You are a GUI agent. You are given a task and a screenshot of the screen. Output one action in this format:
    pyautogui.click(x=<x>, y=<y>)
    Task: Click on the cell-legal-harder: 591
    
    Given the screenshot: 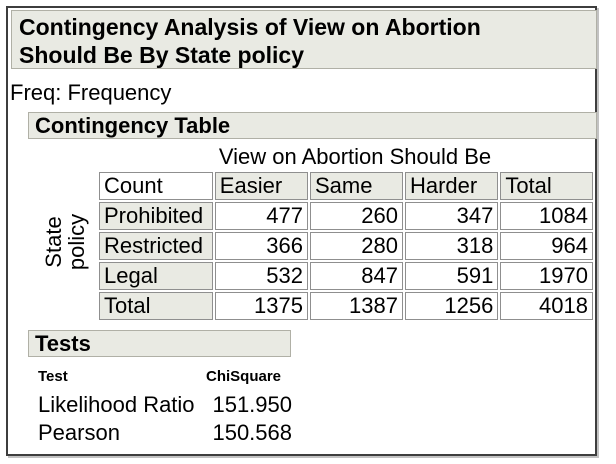 What is the action you would take?
    pyautogui.click(x=451, y=276)
    